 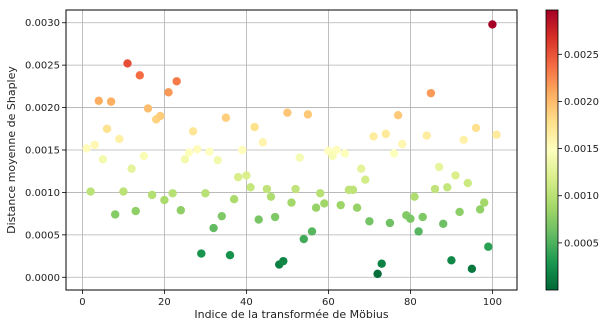 I want to click on colorbar-tick-label: 0.0015, so click(x=581, y=149).